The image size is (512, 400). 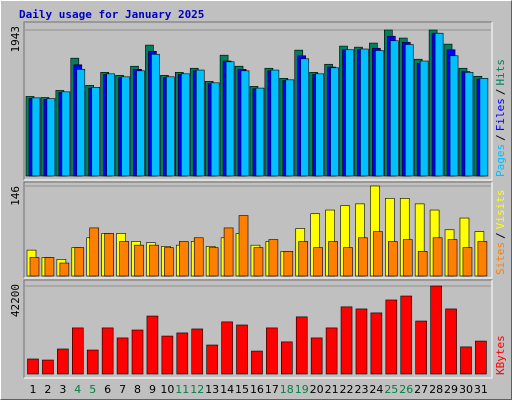 What do you see at coordinates (15, 300) in the screenshot?
I see `y-tick-label: 42200` at bounding box center [15, 300].